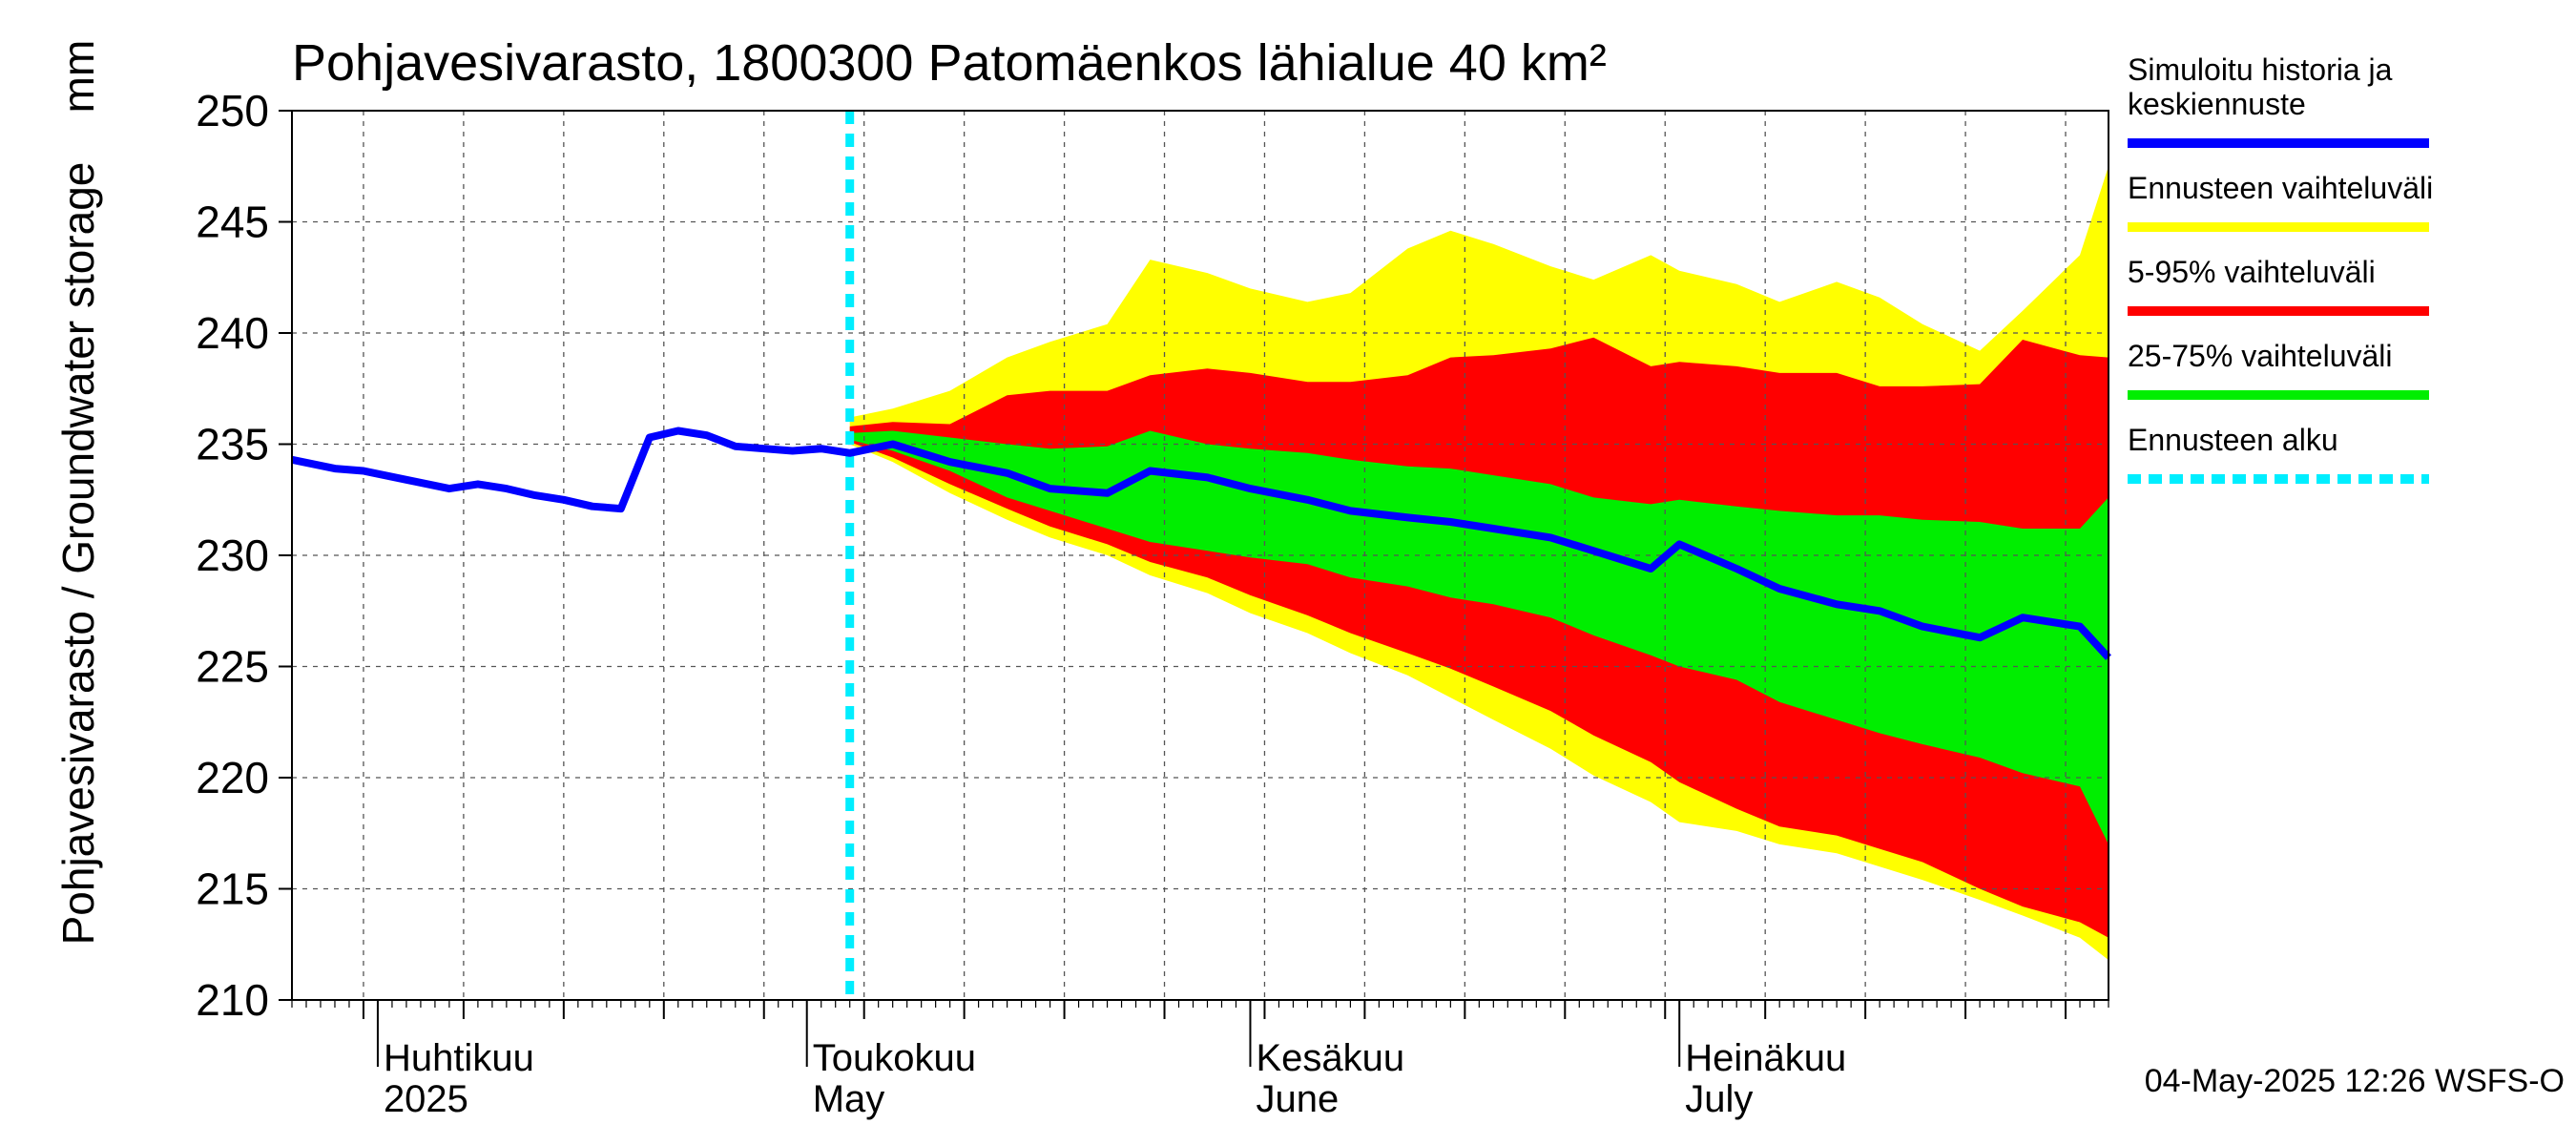 The height and width of the screenshot is (1145, 2576). I want to click on x-month-label-en: July, so click(1719, 1099).